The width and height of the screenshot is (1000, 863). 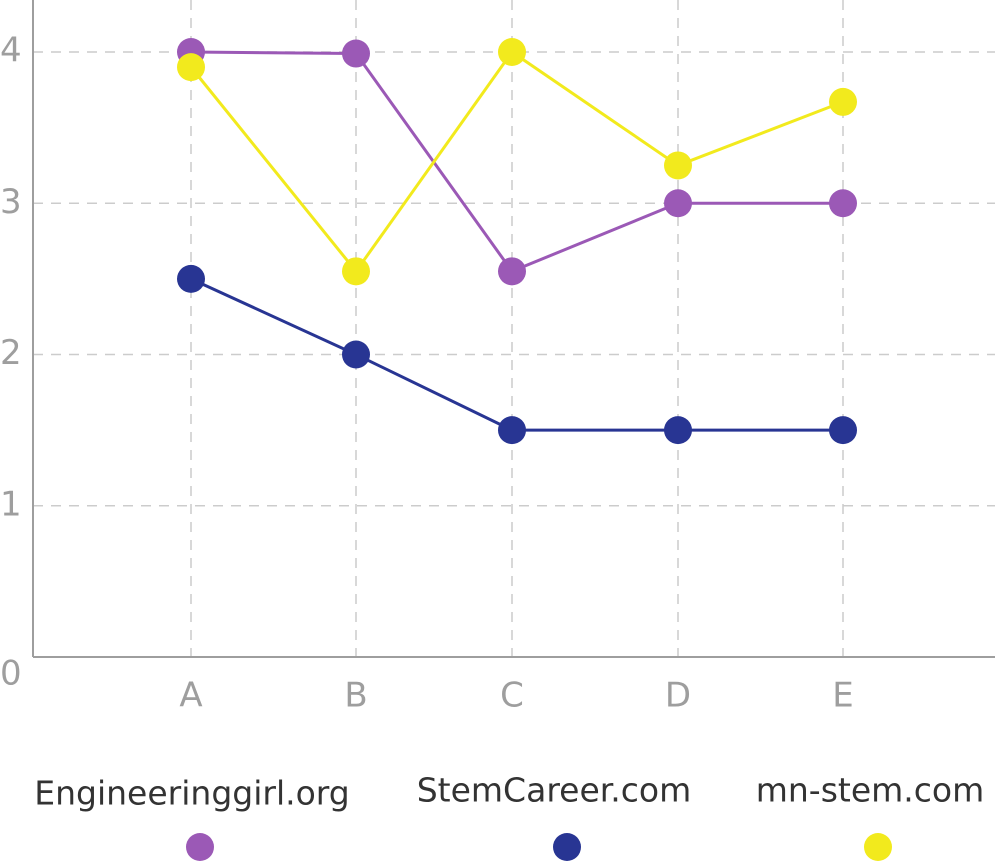 What do you see at coordinates (11, 674) in the screenshot?
I see `y-tick-label: 0` at bounding box center [11, 674].